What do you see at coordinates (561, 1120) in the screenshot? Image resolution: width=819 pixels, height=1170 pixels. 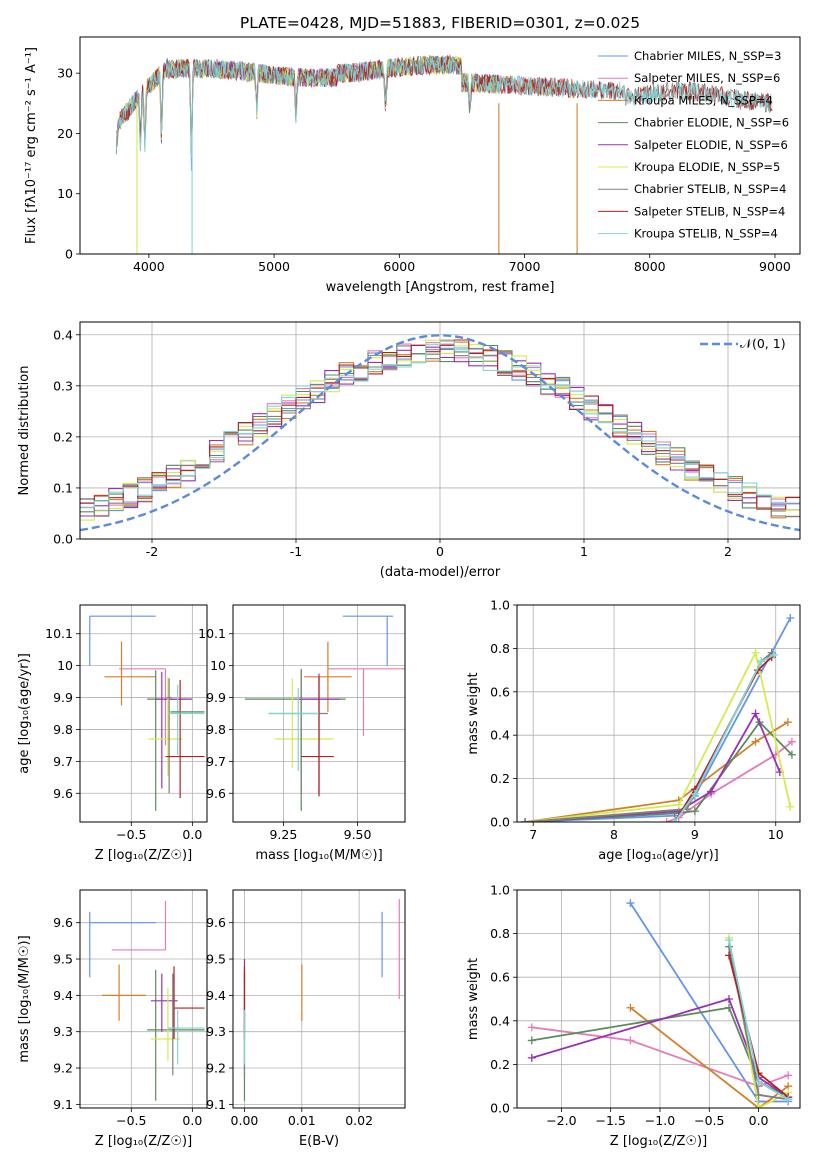 I see `z-massweight-xtick-label: −2.0` at bounding box center [561, 1120].